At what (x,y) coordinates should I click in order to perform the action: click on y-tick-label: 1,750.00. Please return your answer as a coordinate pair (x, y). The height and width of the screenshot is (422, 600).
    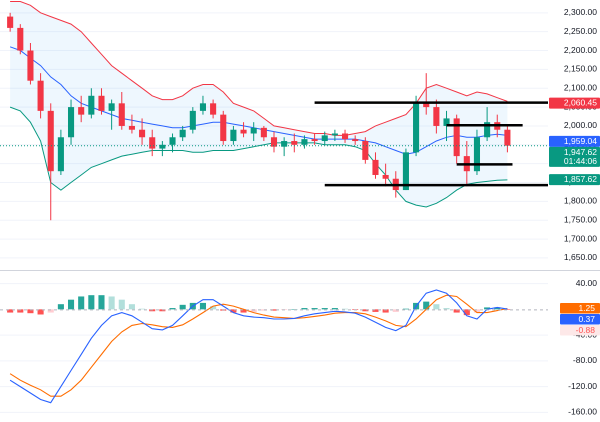
    Looking at the image, I should click on (580, 219).